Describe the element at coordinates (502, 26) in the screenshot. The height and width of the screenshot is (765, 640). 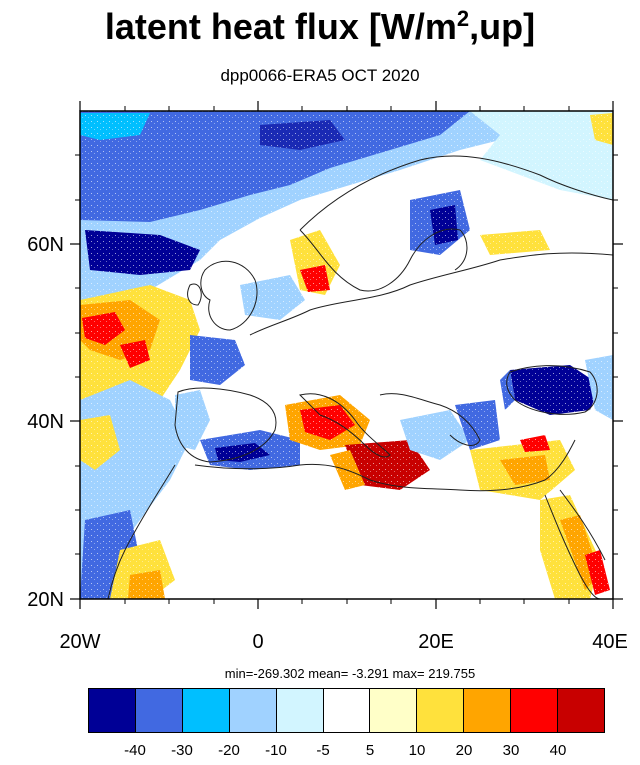
I see `title-tail: ,up]` at that location.